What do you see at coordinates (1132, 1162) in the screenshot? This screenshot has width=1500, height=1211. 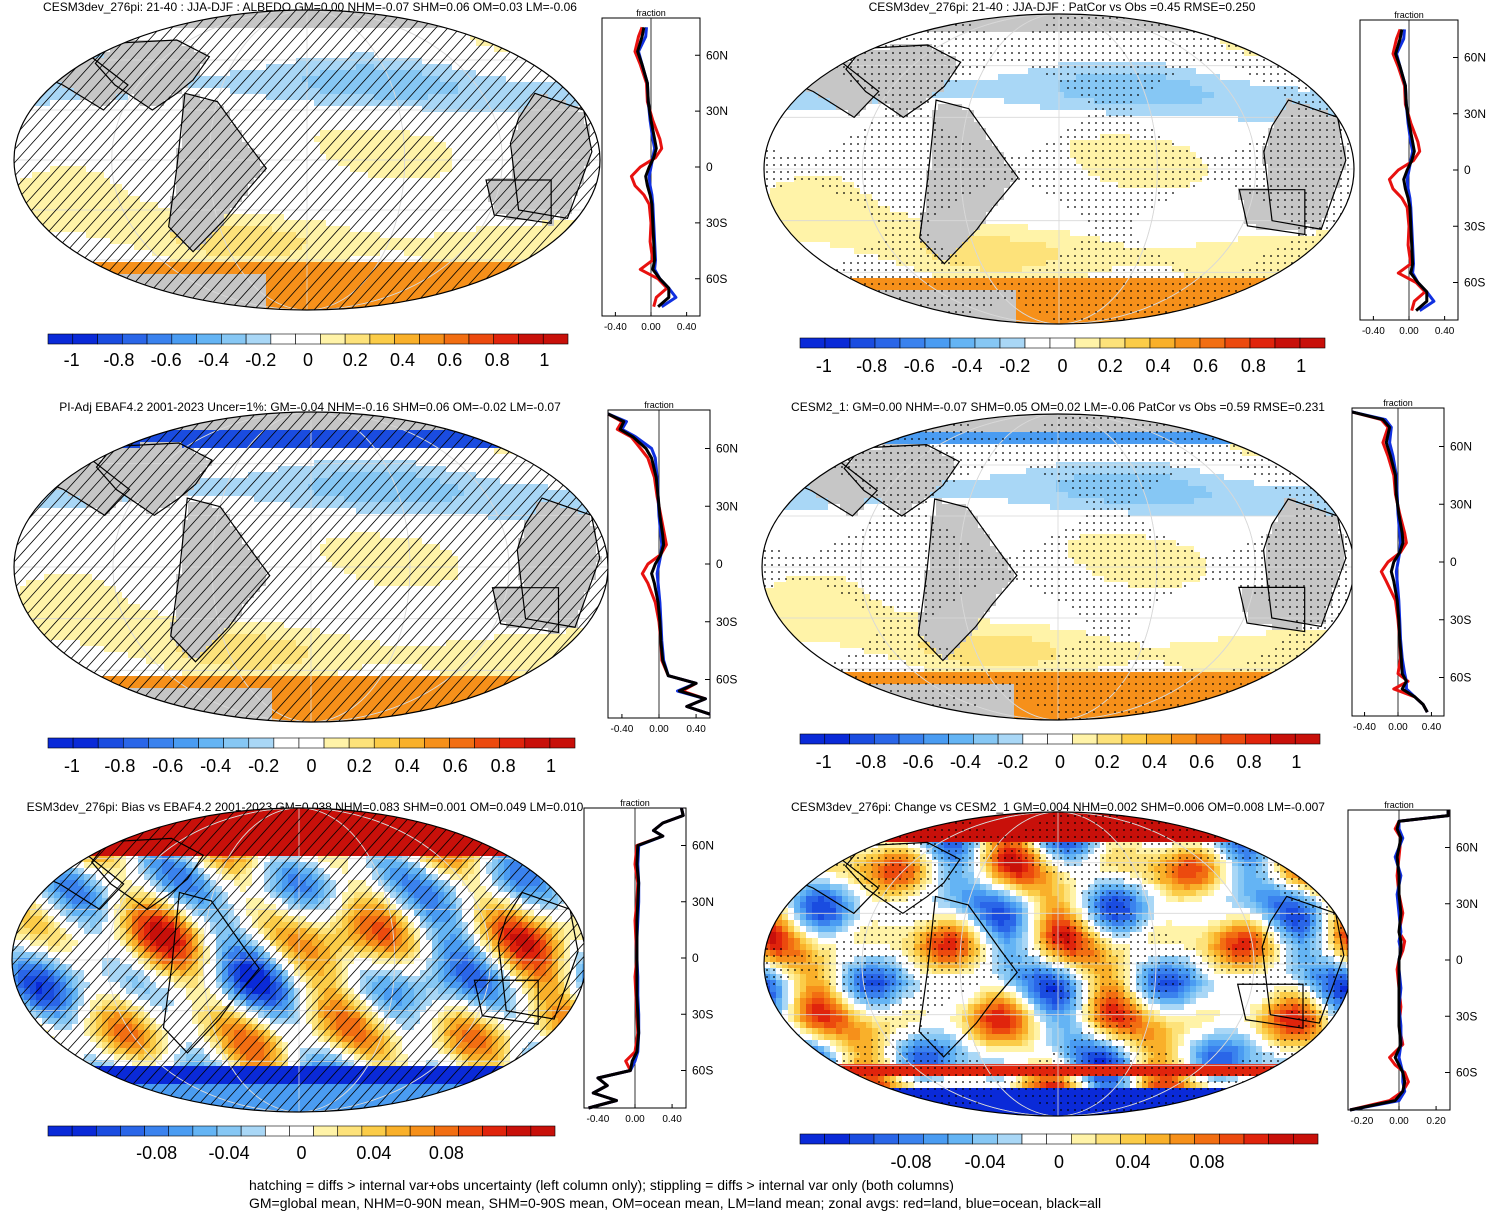 I see `colorbar-tick-label: 0.04` at bounding box center [1132, 1162].